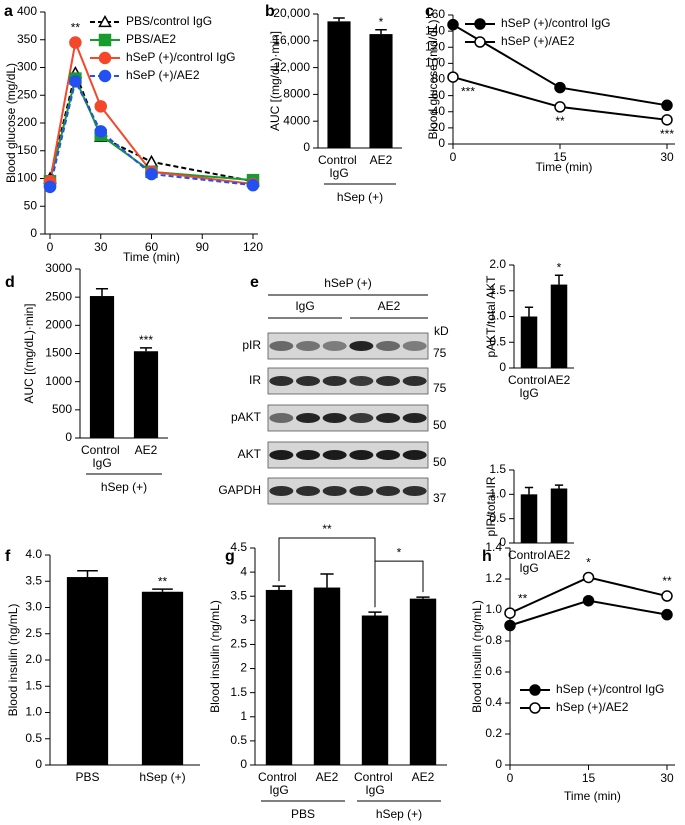 Image resolution: width=685 pixels, height=825 pixels. I want to click on y-tick-label: 12,000, so click(291, 67).